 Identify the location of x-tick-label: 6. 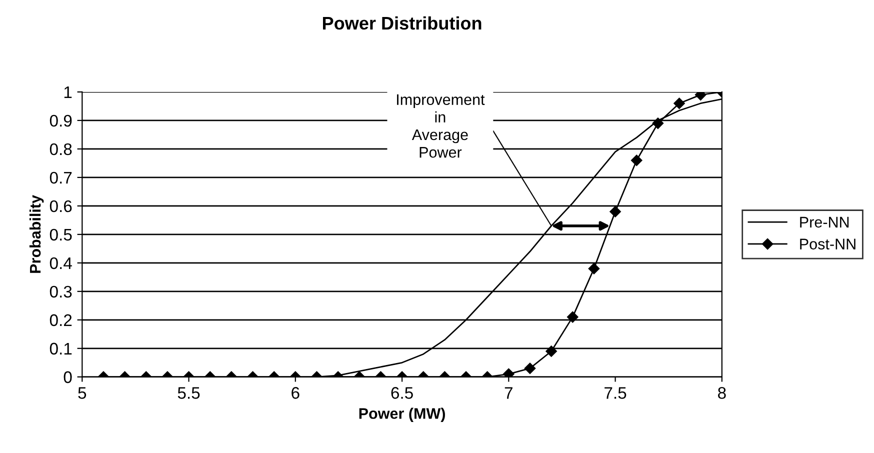
(296, 393).